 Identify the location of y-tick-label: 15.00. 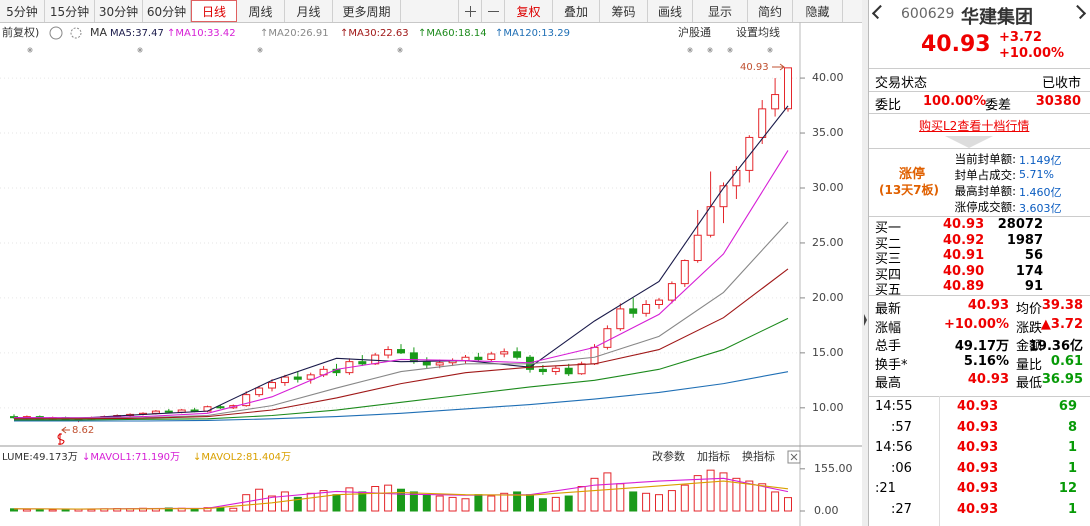
(828, 352).